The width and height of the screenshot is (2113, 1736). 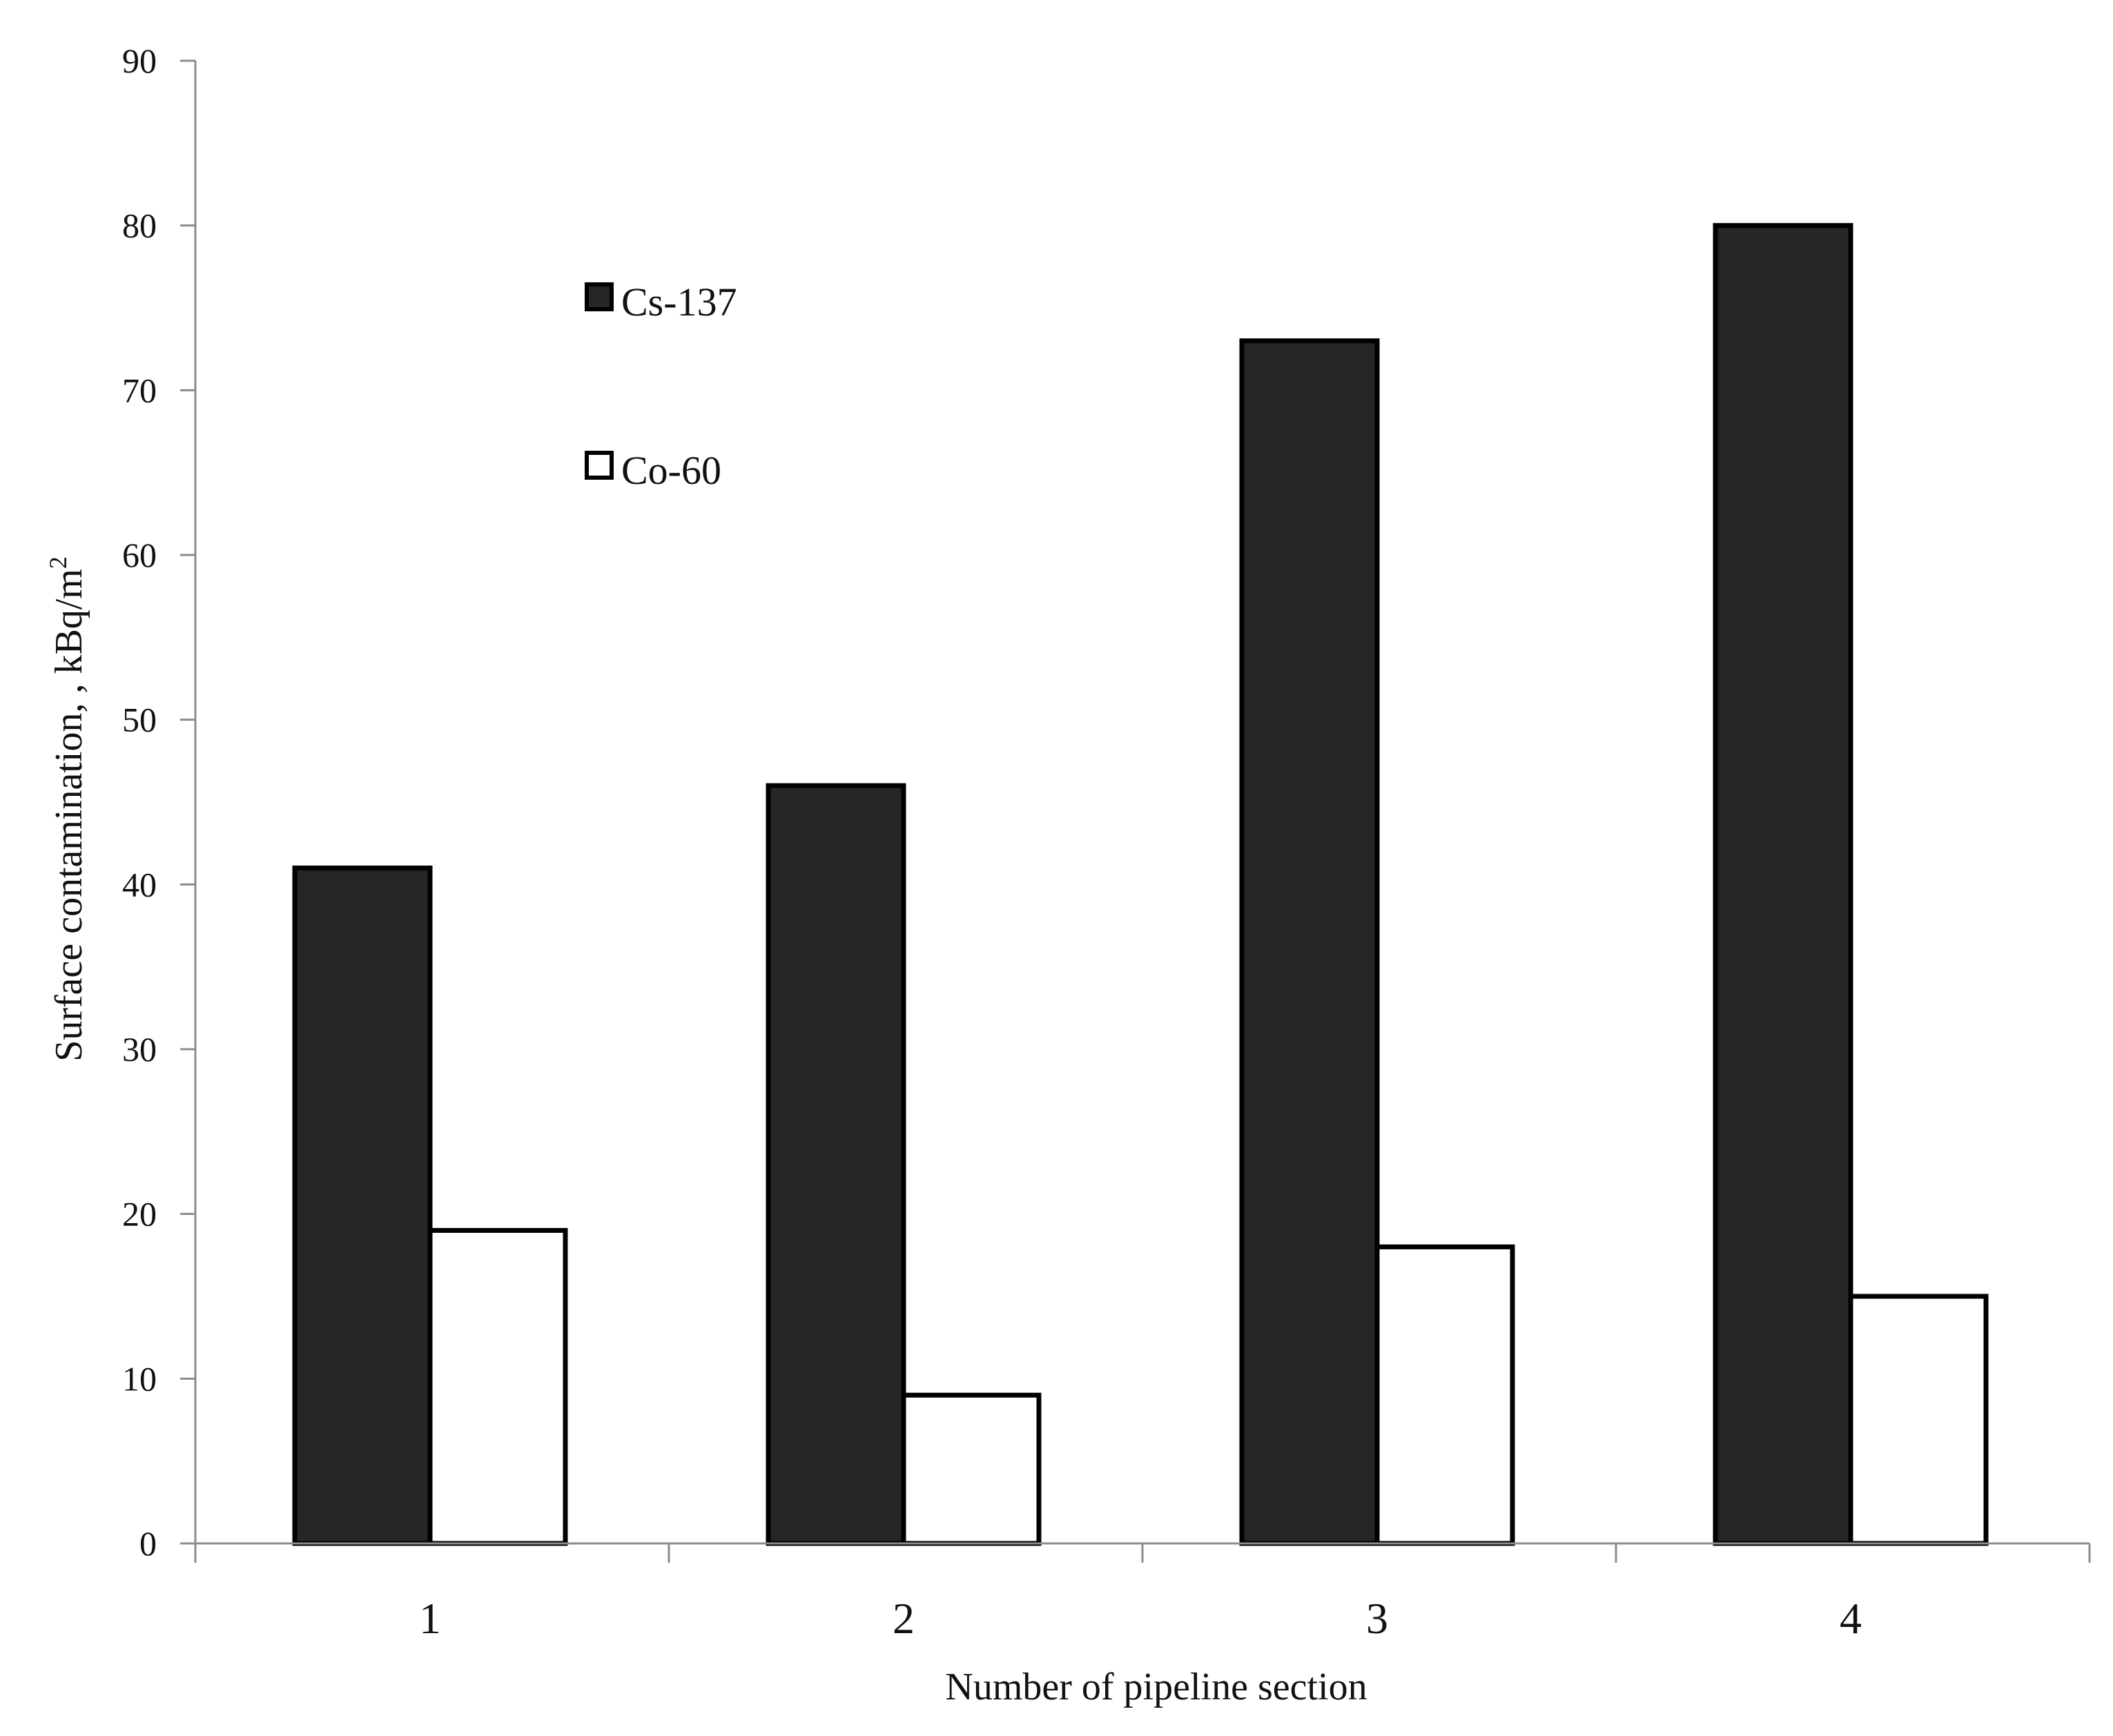 I want to click on y-axis-title-main: Surface contamination, , kBq/m, so click(x=69, y=815).